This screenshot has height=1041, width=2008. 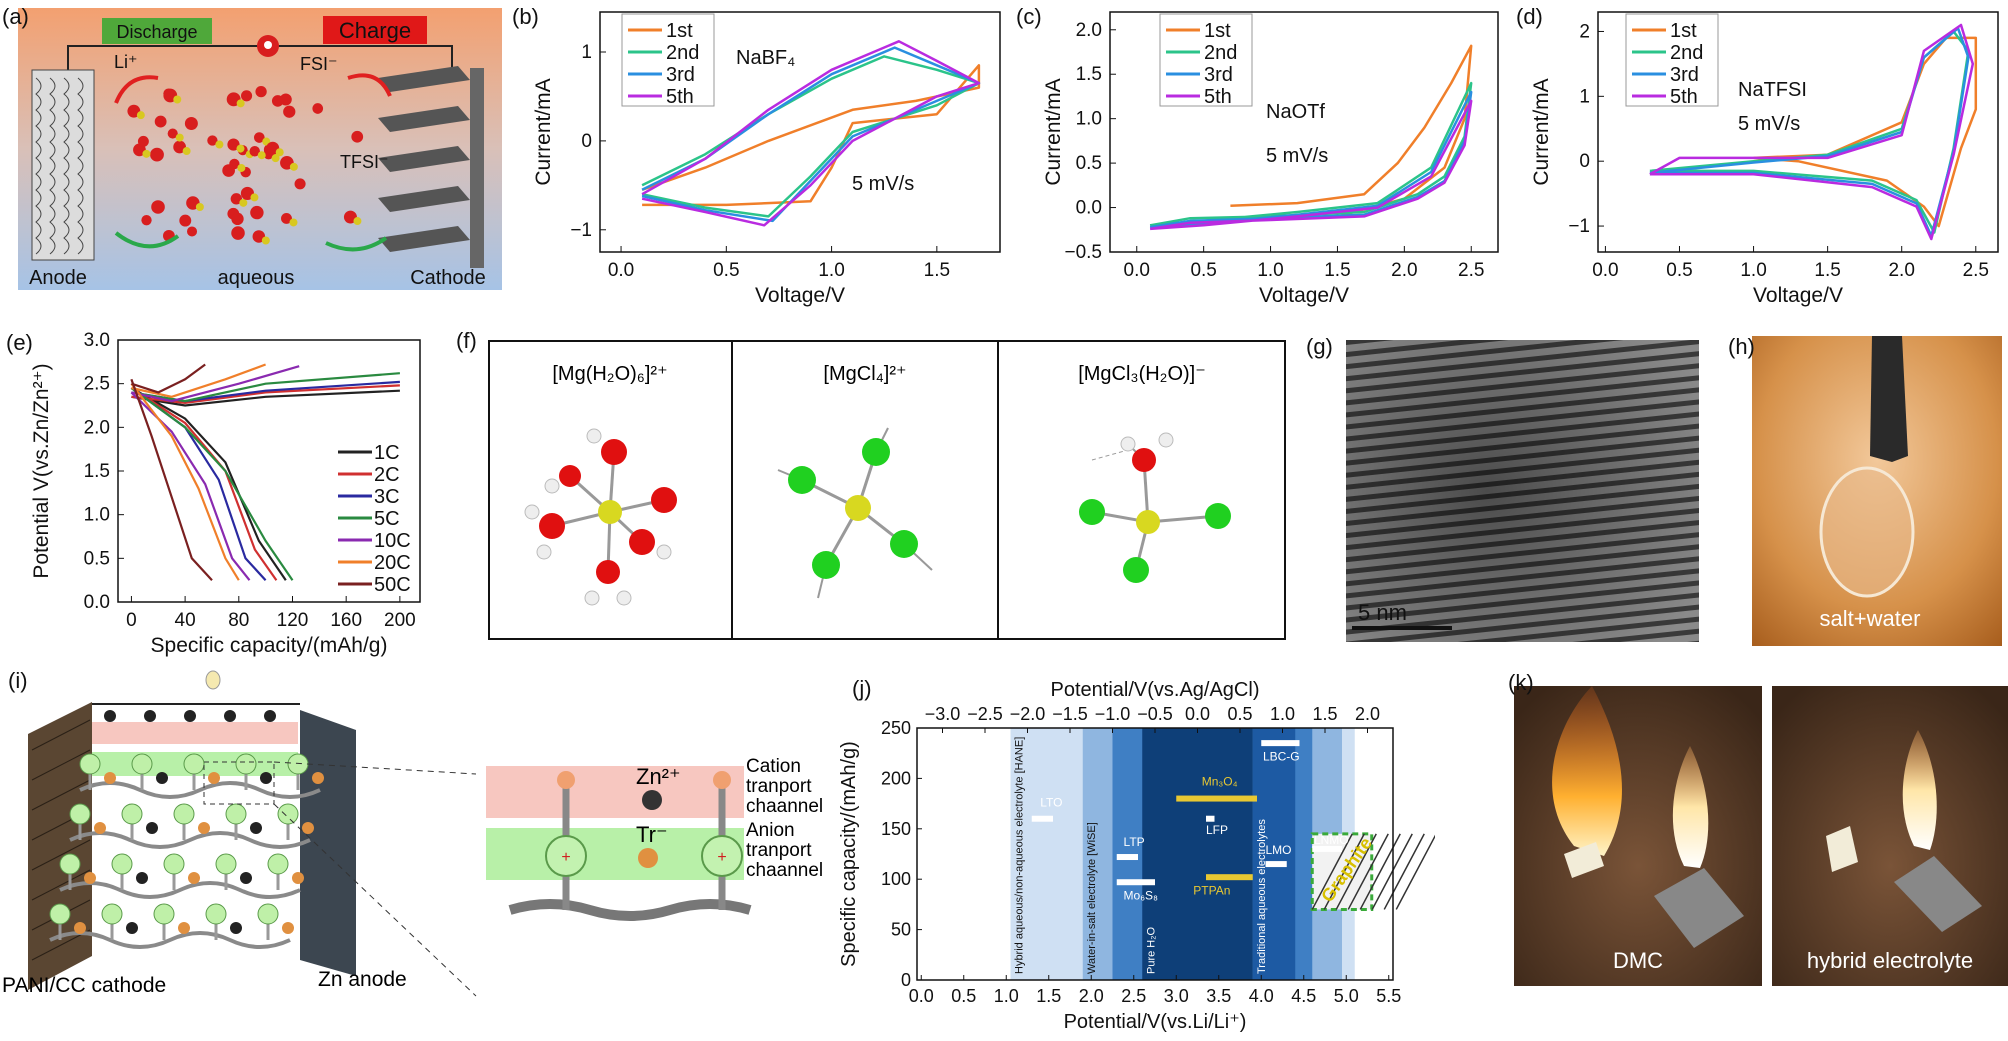 I want to click on dmc-torch-flame, so click(x=1690, y=807).